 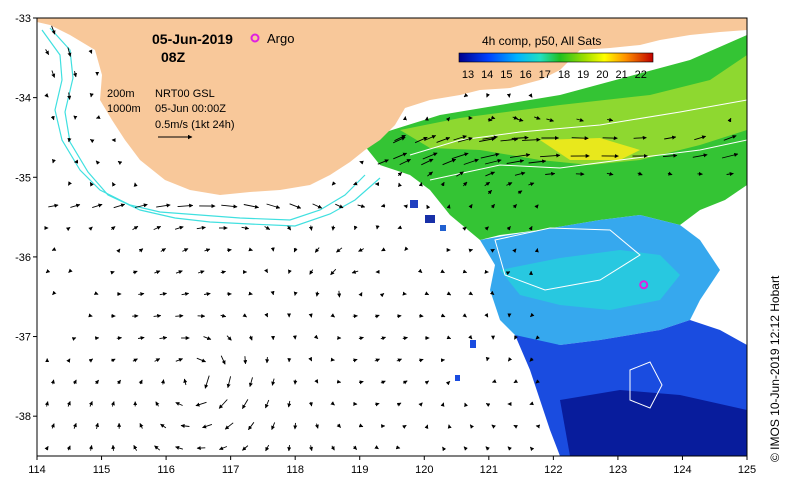 What do you see at coordinates (556, 57) in the screenshot?
I see `sst-colorbar` at bounding box center [556, 57].